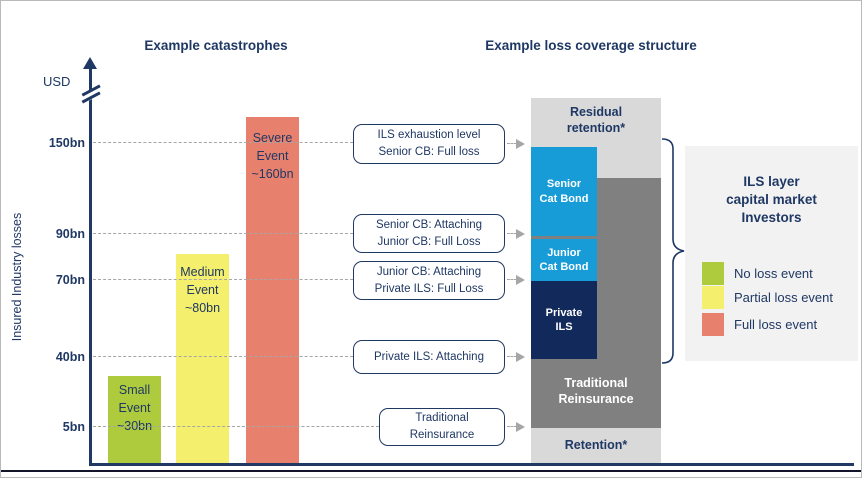 This screenshot has width=862, height=478. I want to click on bar-medium-label: Medium, so click(202, 272).